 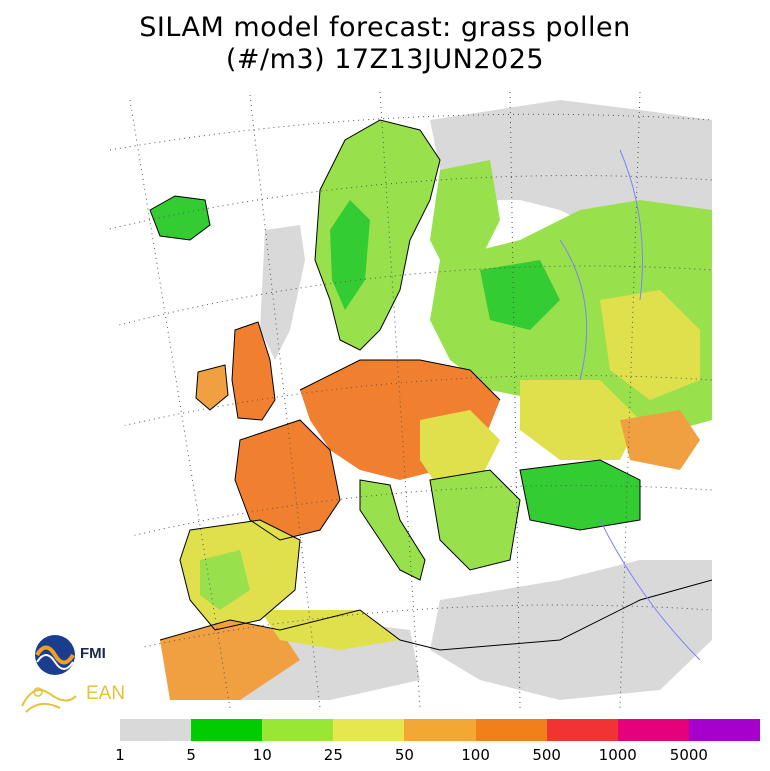 I want to click on very-low-area-south, so click(x=571, y=630).